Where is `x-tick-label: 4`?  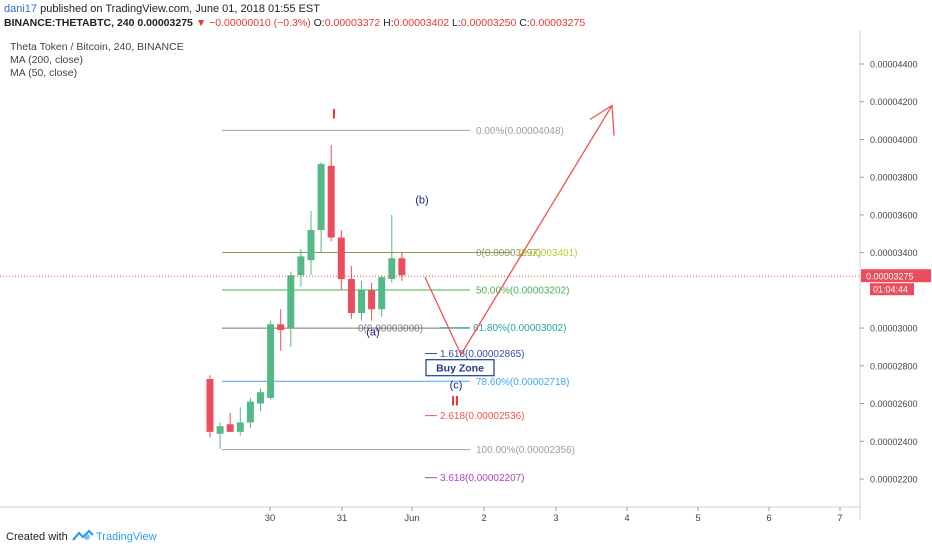 x-tick-label: 4 is located at coordinates (626, 518).